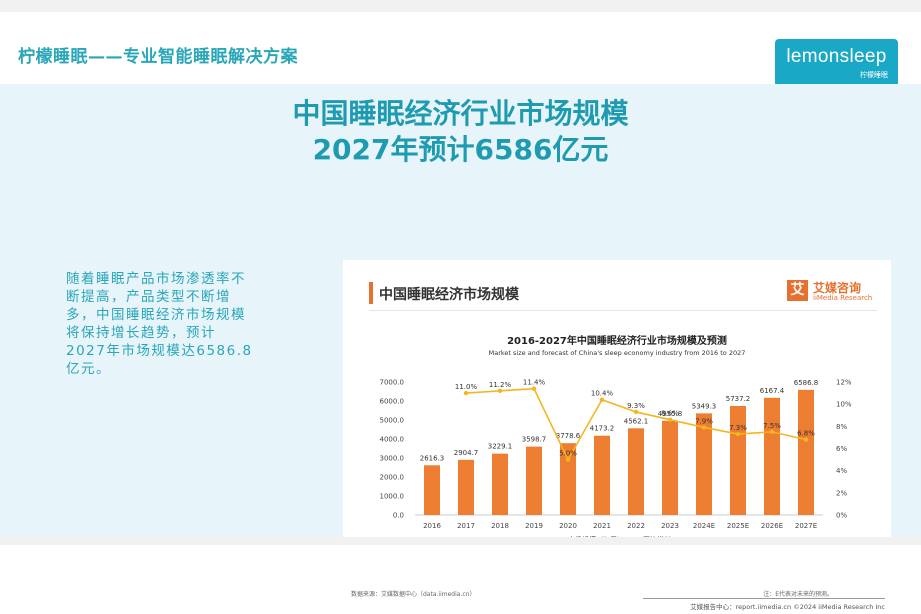 The image size is (921, 614). Describe the element at coordinates (158, 57) in the screenshot. I see `header-title: 柠檬睡眠——专业智能睡眠解决方案` at that location.